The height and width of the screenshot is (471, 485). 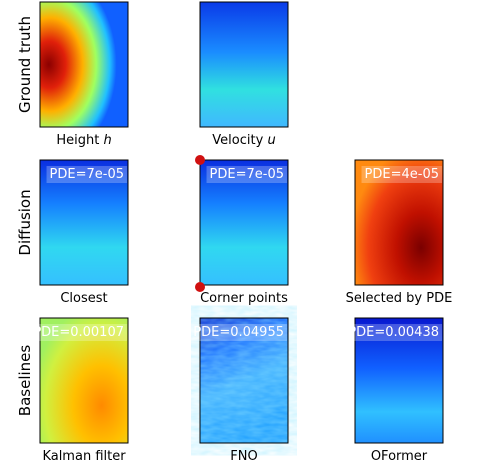 I want to click on pde-badge-text: PDE=0.00438, so click(x=393, y=332).